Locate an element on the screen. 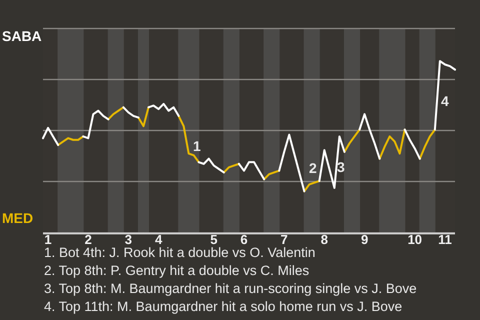  x-tick-label: 9 is located at coordinates (364, 239).